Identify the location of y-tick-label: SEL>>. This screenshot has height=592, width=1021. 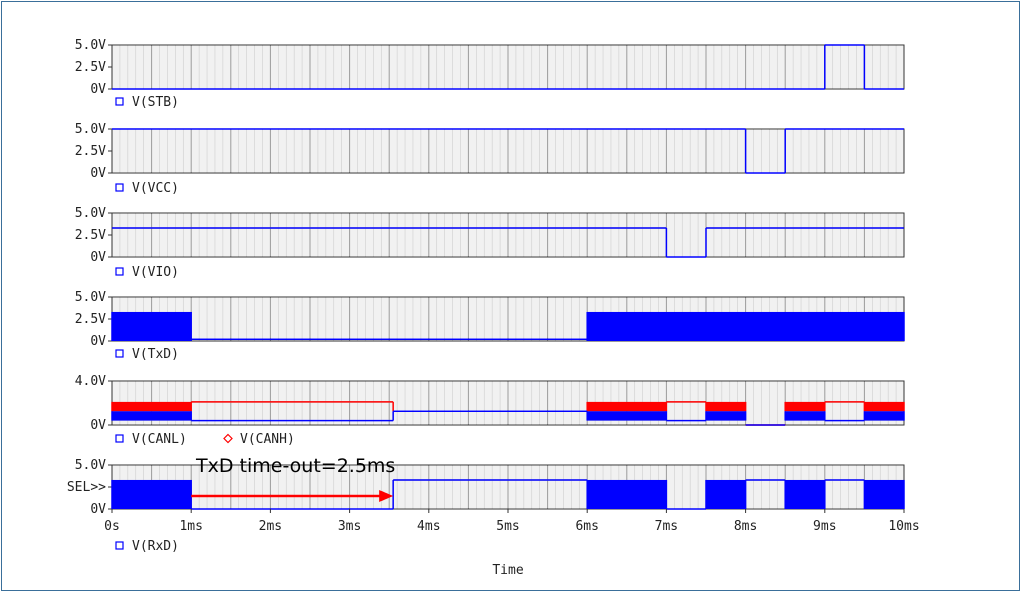
(86, 487).